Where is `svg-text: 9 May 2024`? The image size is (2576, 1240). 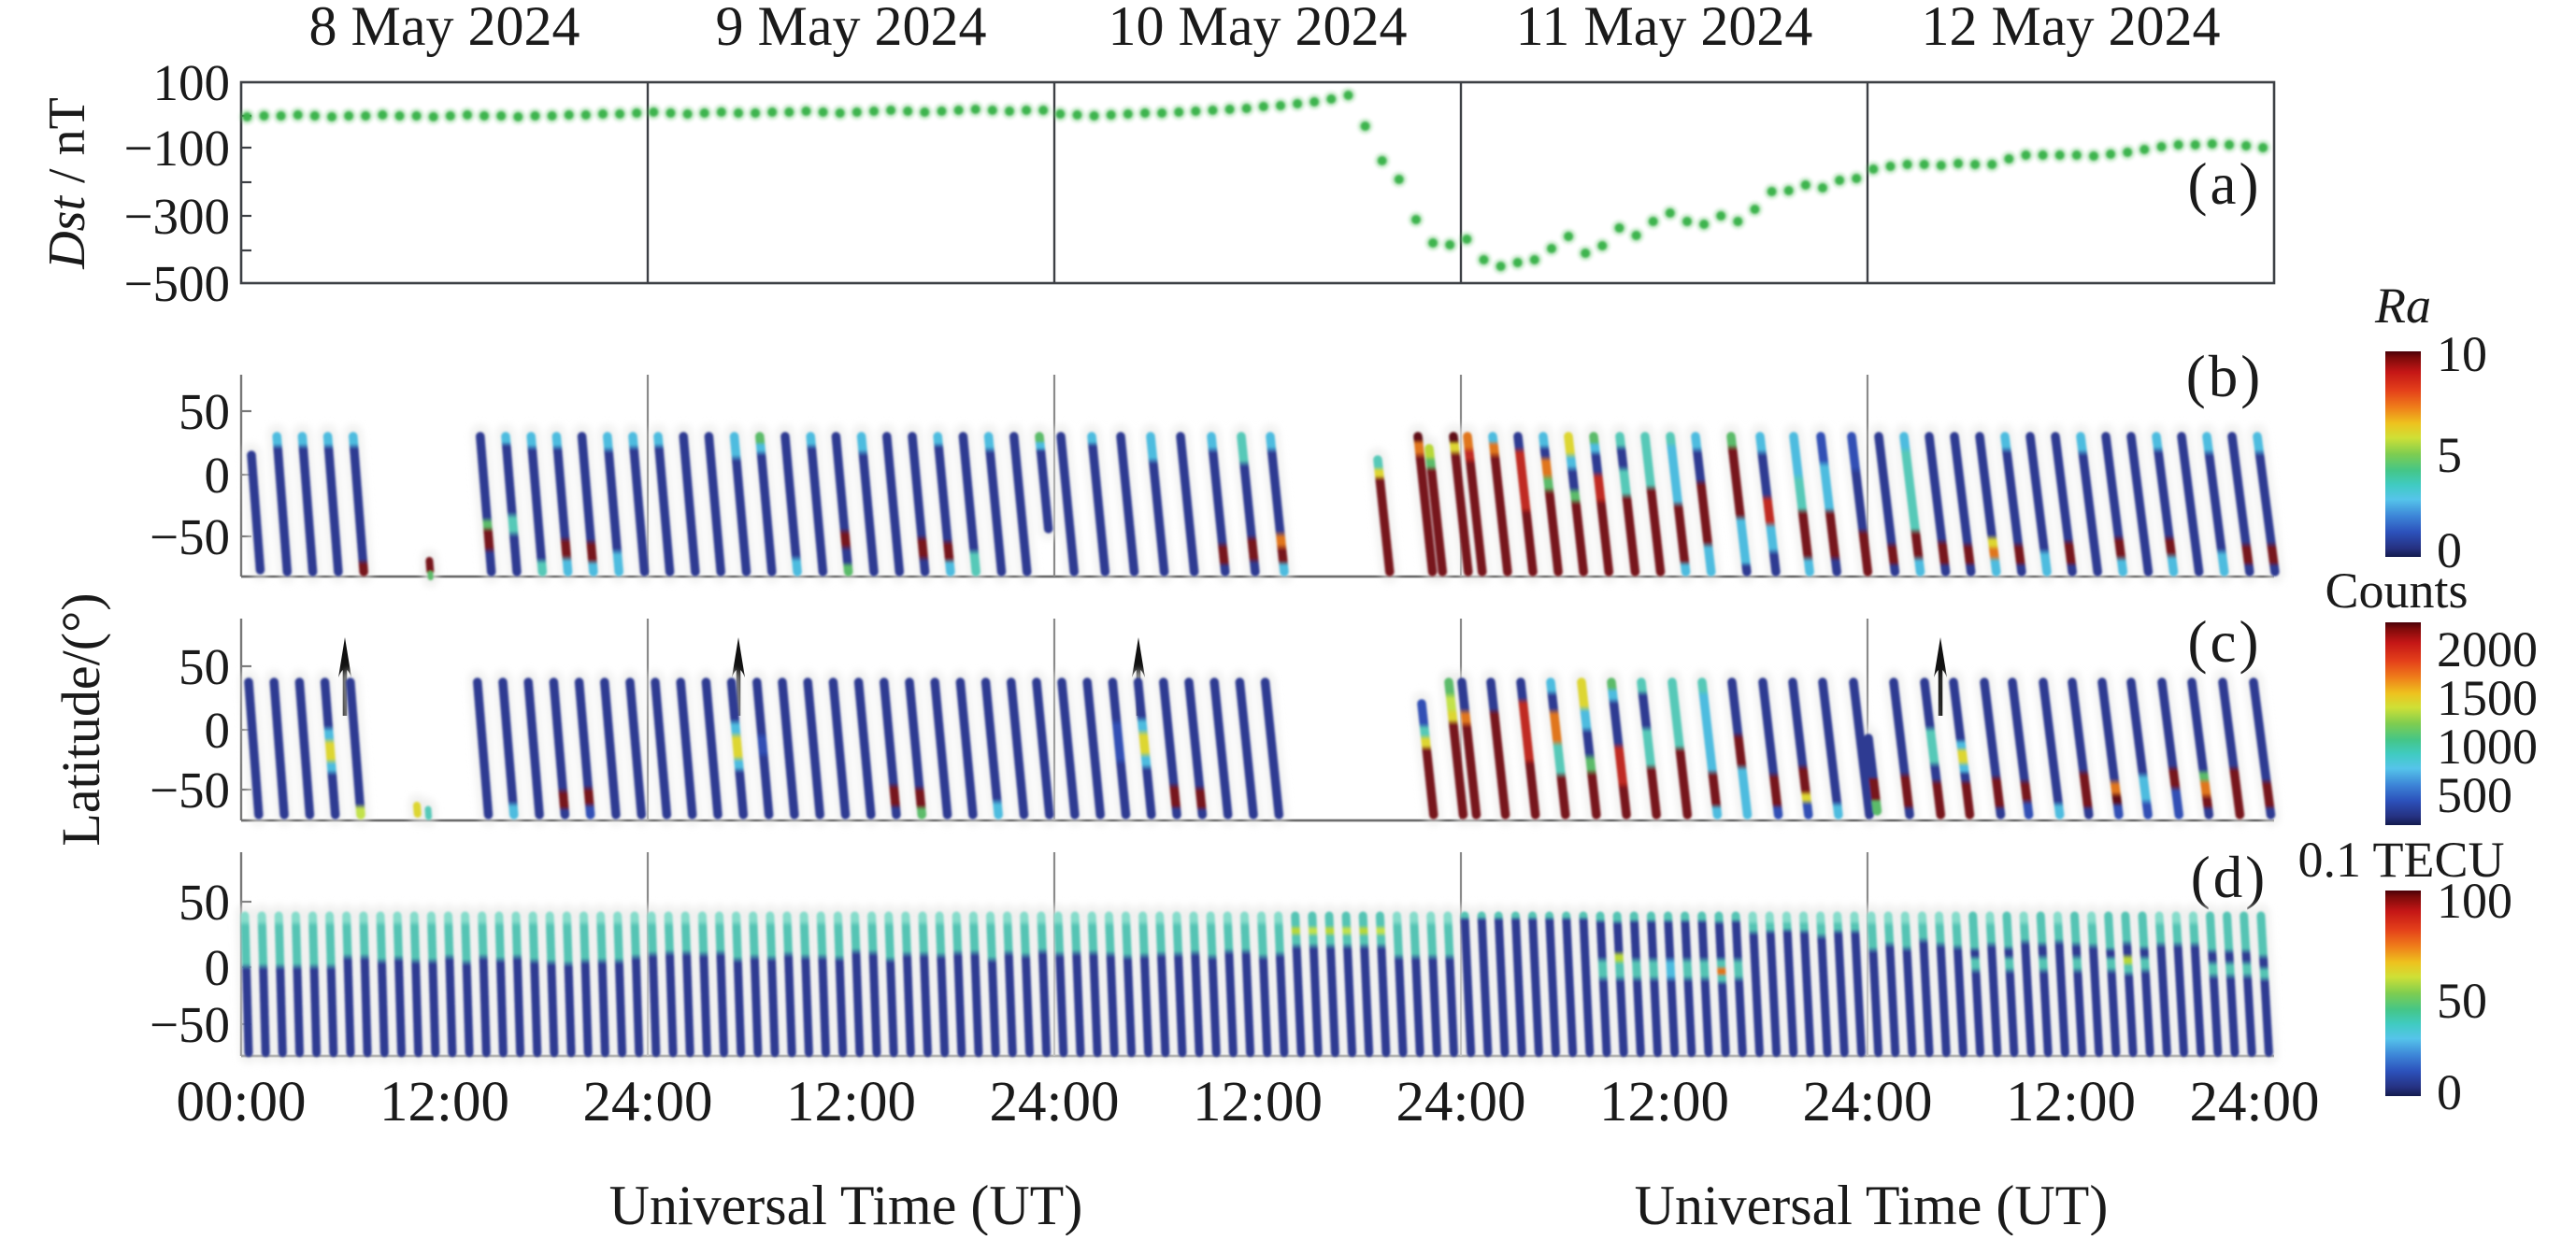 svg-text: 9 May 2024 is located at coordinates (851, 28).